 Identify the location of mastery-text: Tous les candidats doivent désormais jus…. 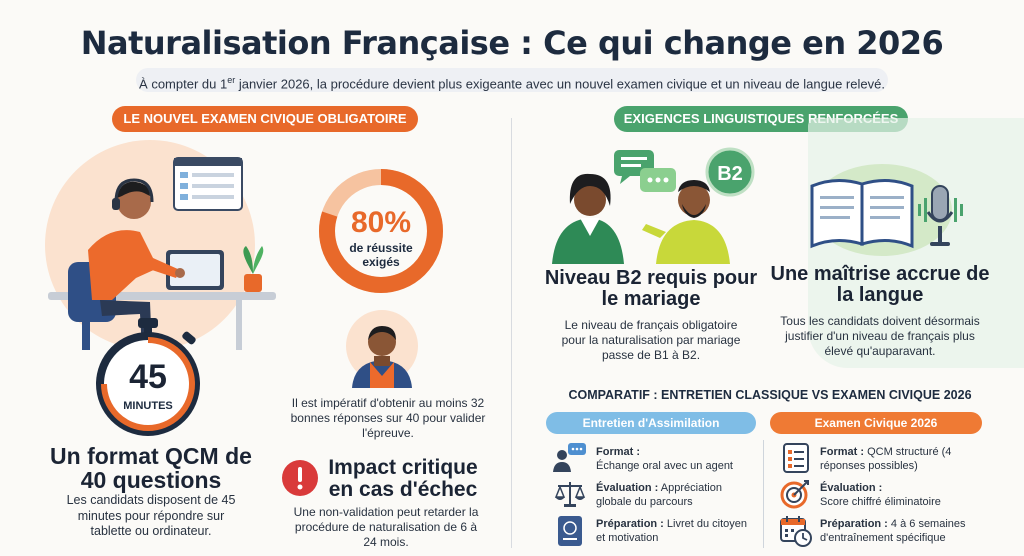
(880, 336).